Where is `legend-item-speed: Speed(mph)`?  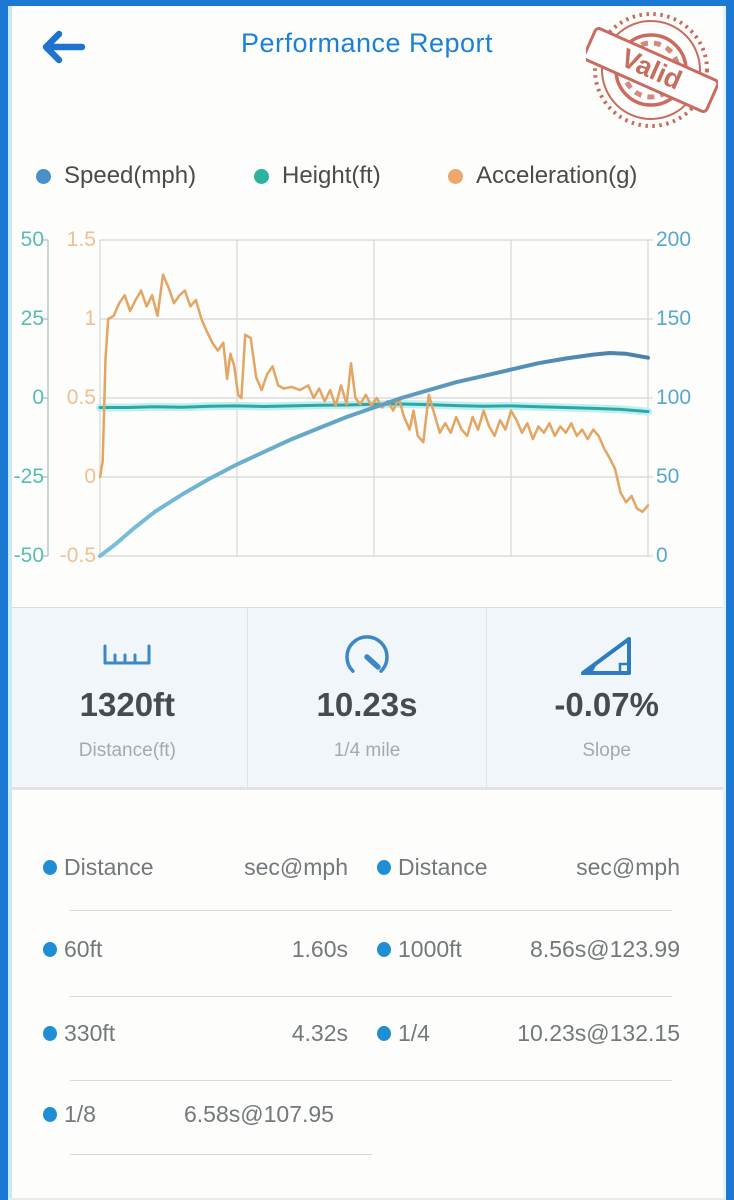 legend-item-speed: Speed(mph) is located at coordinates (116, 176).